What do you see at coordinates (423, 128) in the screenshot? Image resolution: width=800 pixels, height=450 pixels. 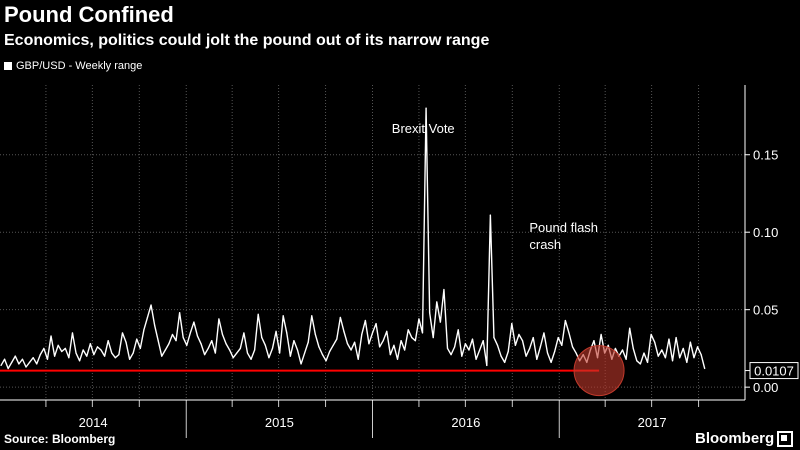 I see `annotation-label: Brexit Vote` at bounding box center [423, 128].